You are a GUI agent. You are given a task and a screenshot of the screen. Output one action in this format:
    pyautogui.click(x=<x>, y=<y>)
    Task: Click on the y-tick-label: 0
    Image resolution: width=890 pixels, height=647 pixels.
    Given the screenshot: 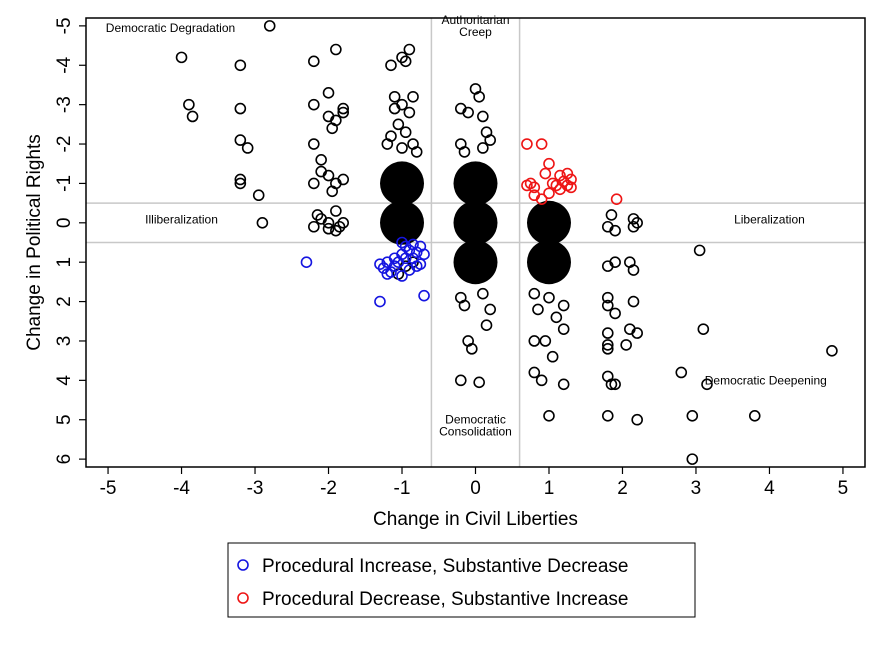 What is the action you would take?
    pyautogui.click(x=64, y=223)
    